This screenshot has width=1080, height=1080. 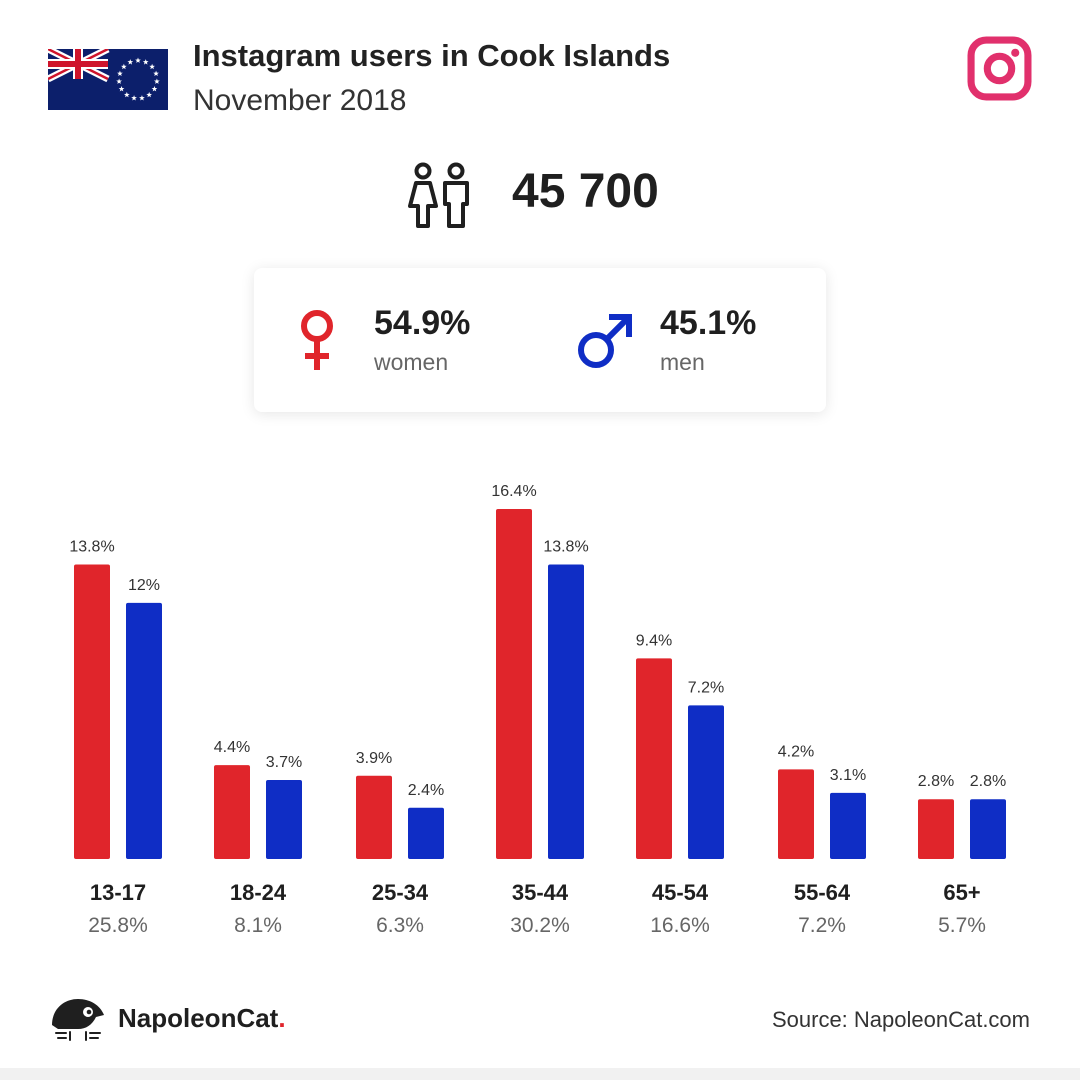 I want to click on category-total-13-17: 25.8%, so click(x=118, y=925).